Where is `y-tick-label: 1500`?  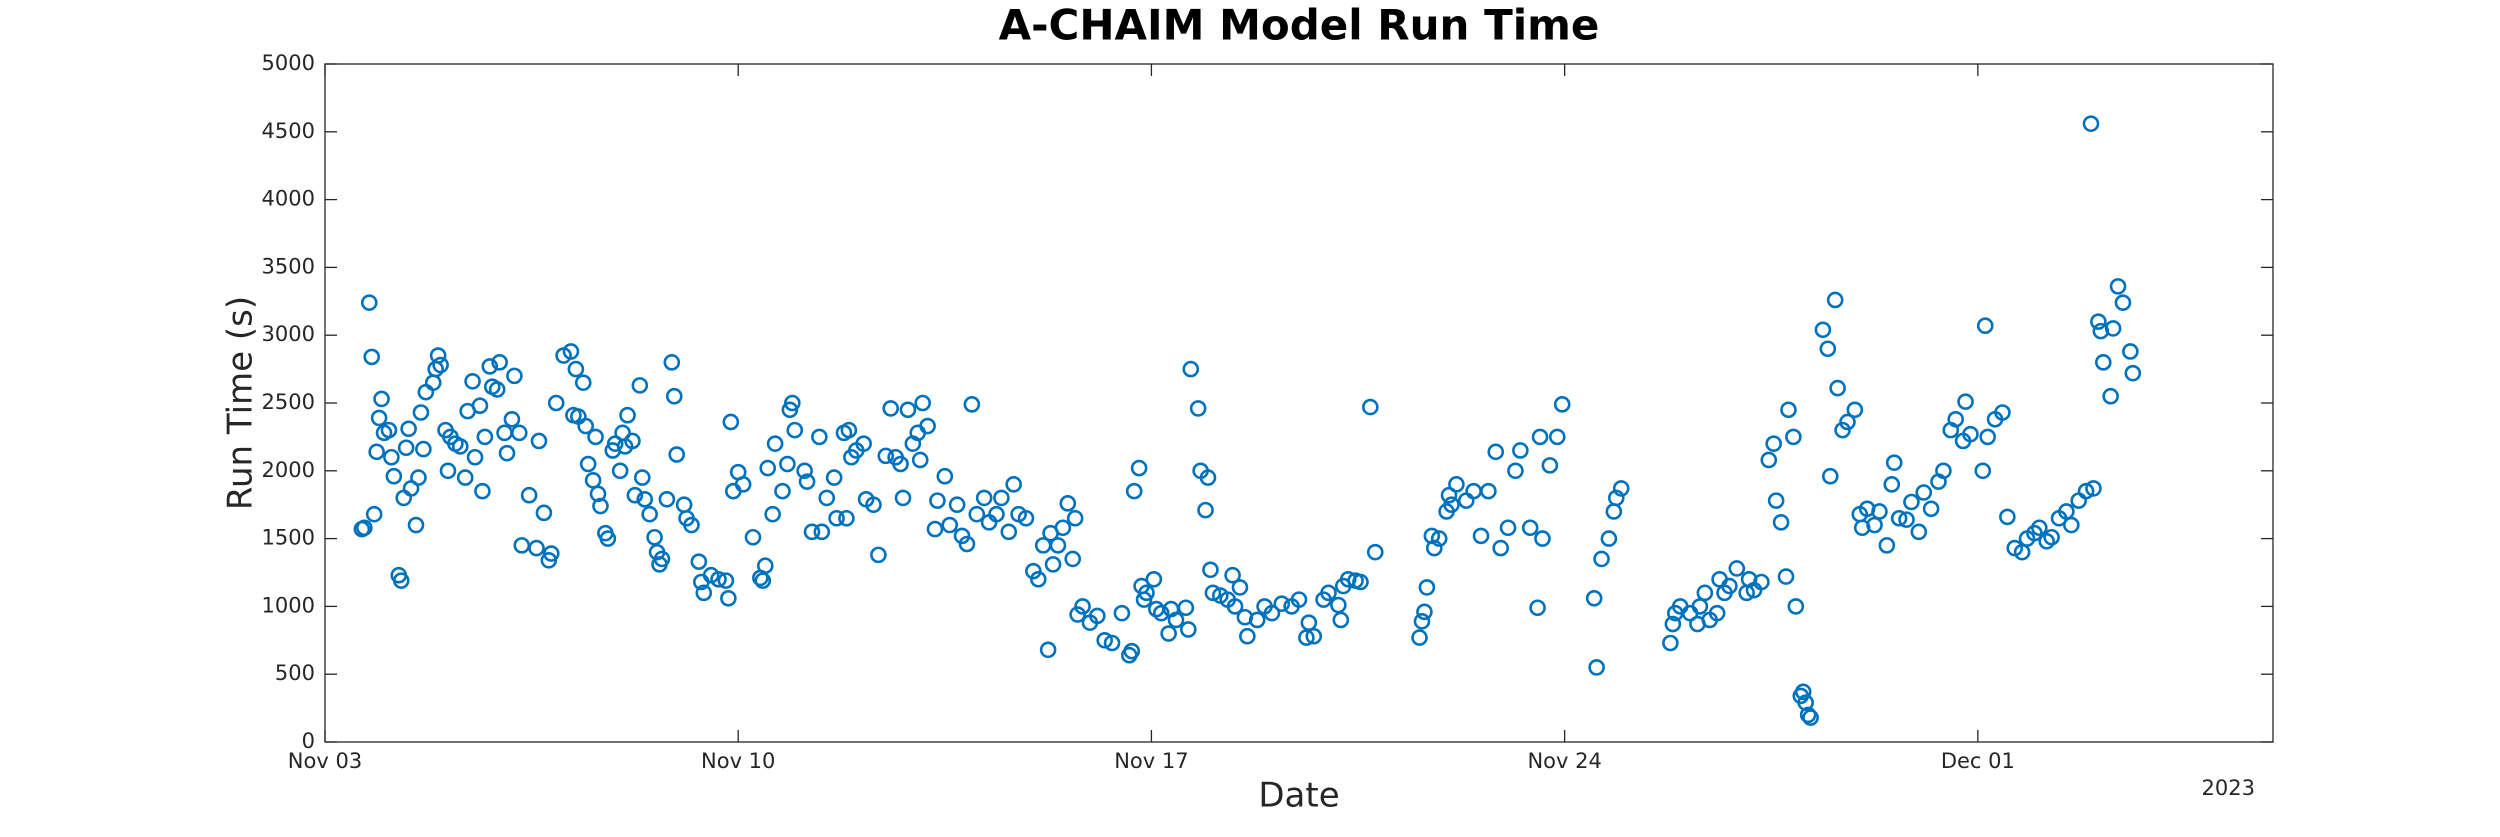
y-tick-label: 1500 is located at coordinates (288, 538).